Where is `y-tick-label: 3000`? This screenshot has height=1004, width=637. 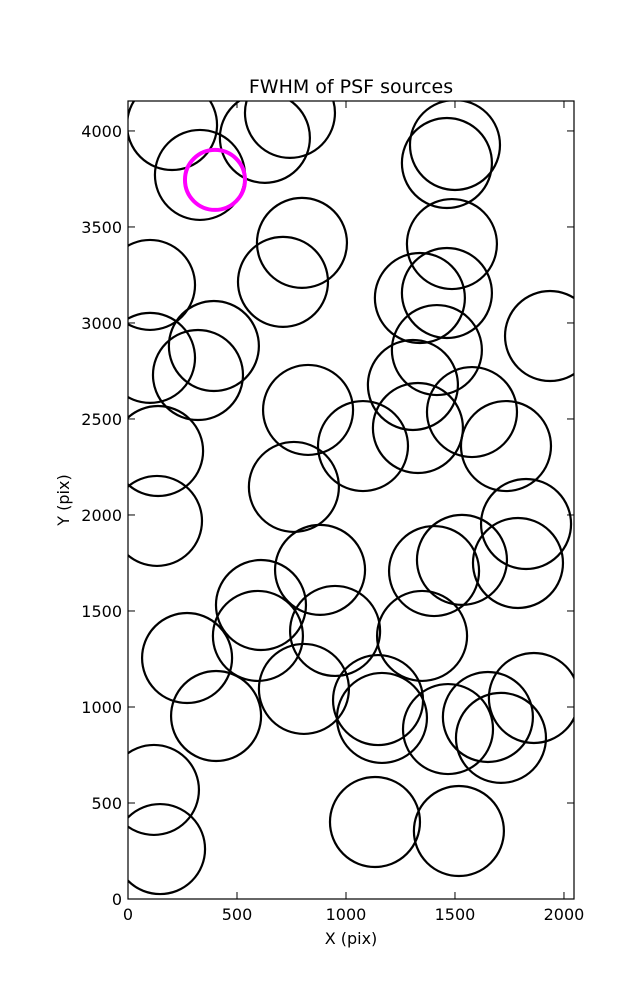 y-tick-label: 3000 is located at coordinates (101, 323).